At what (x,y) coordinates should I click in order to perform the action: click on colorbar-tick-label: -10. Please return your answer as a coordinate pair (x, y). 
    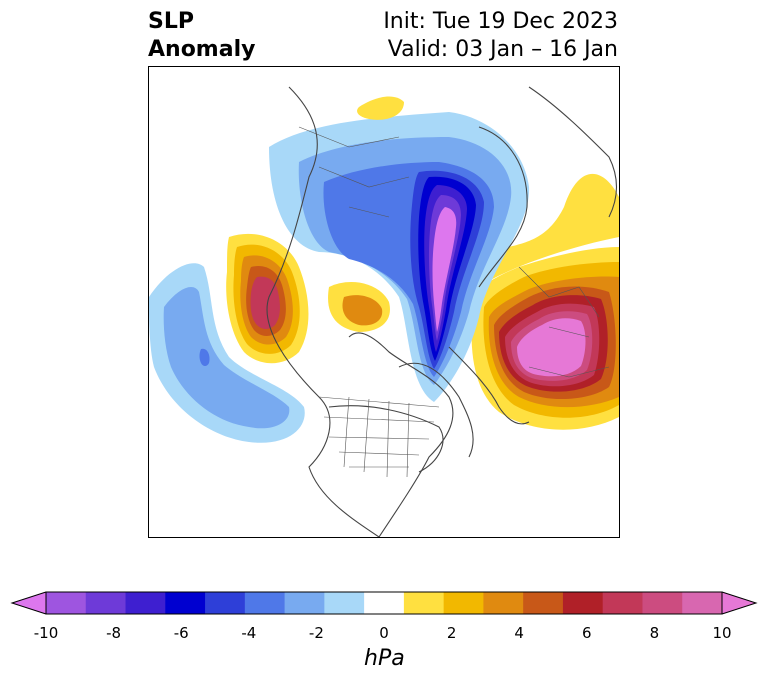
    Looking at the image, I should click on (46, 633).